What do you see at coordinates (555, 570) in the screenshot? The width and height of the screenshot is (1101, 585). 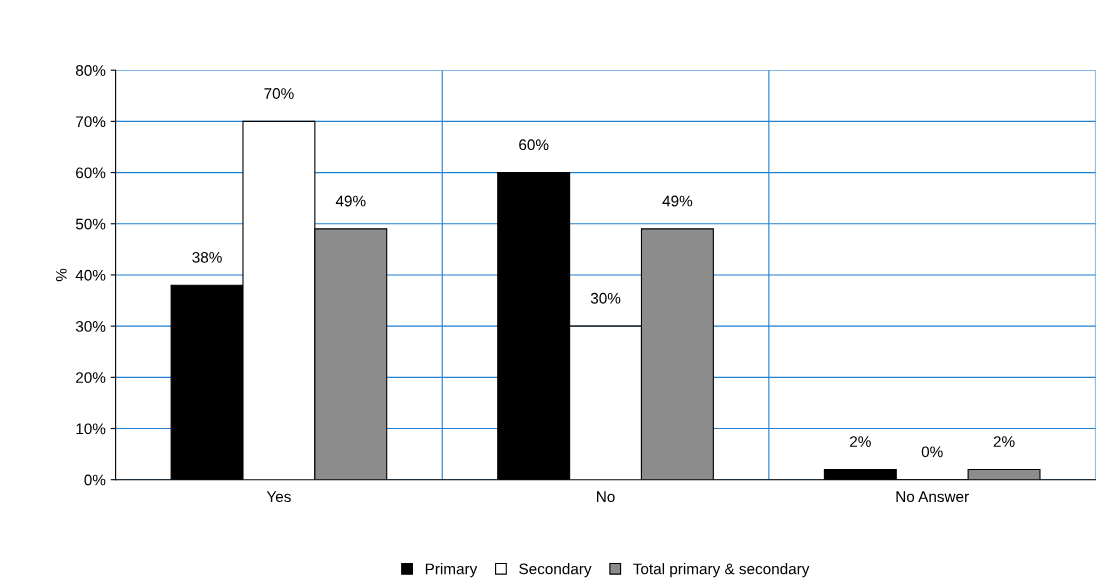 I see `legend-label: Secondary` at bounding box center [555, 570].